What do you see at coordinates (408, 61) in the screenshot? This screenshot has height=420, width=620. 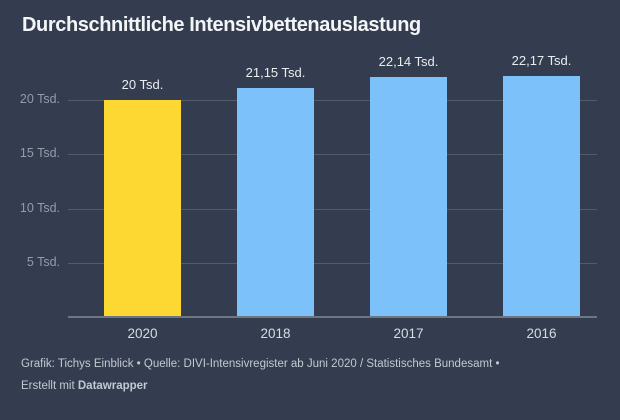 I see `bar-value-label: 22,14 Tsd.` at bounding box center [408, 61].